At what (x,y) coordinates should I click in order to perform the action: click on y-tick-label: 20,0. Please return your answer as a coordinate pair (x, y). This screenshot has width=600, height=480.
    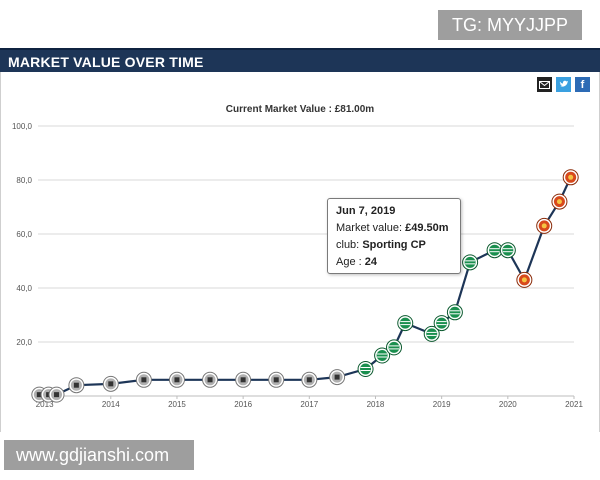
    Looking at the image, I should click on (24, 342).